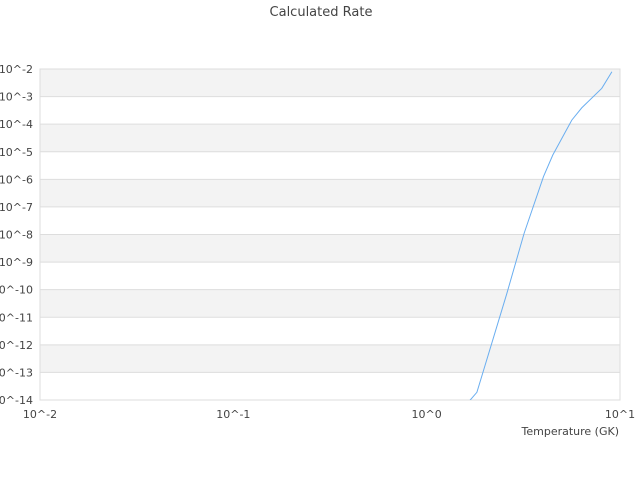 This screenshot has width=640, height=484. What do you see at coordinates (16, 152) in the screenshot?
I see `y-tick-label: 10^-5` at bounding box center [16, 152].